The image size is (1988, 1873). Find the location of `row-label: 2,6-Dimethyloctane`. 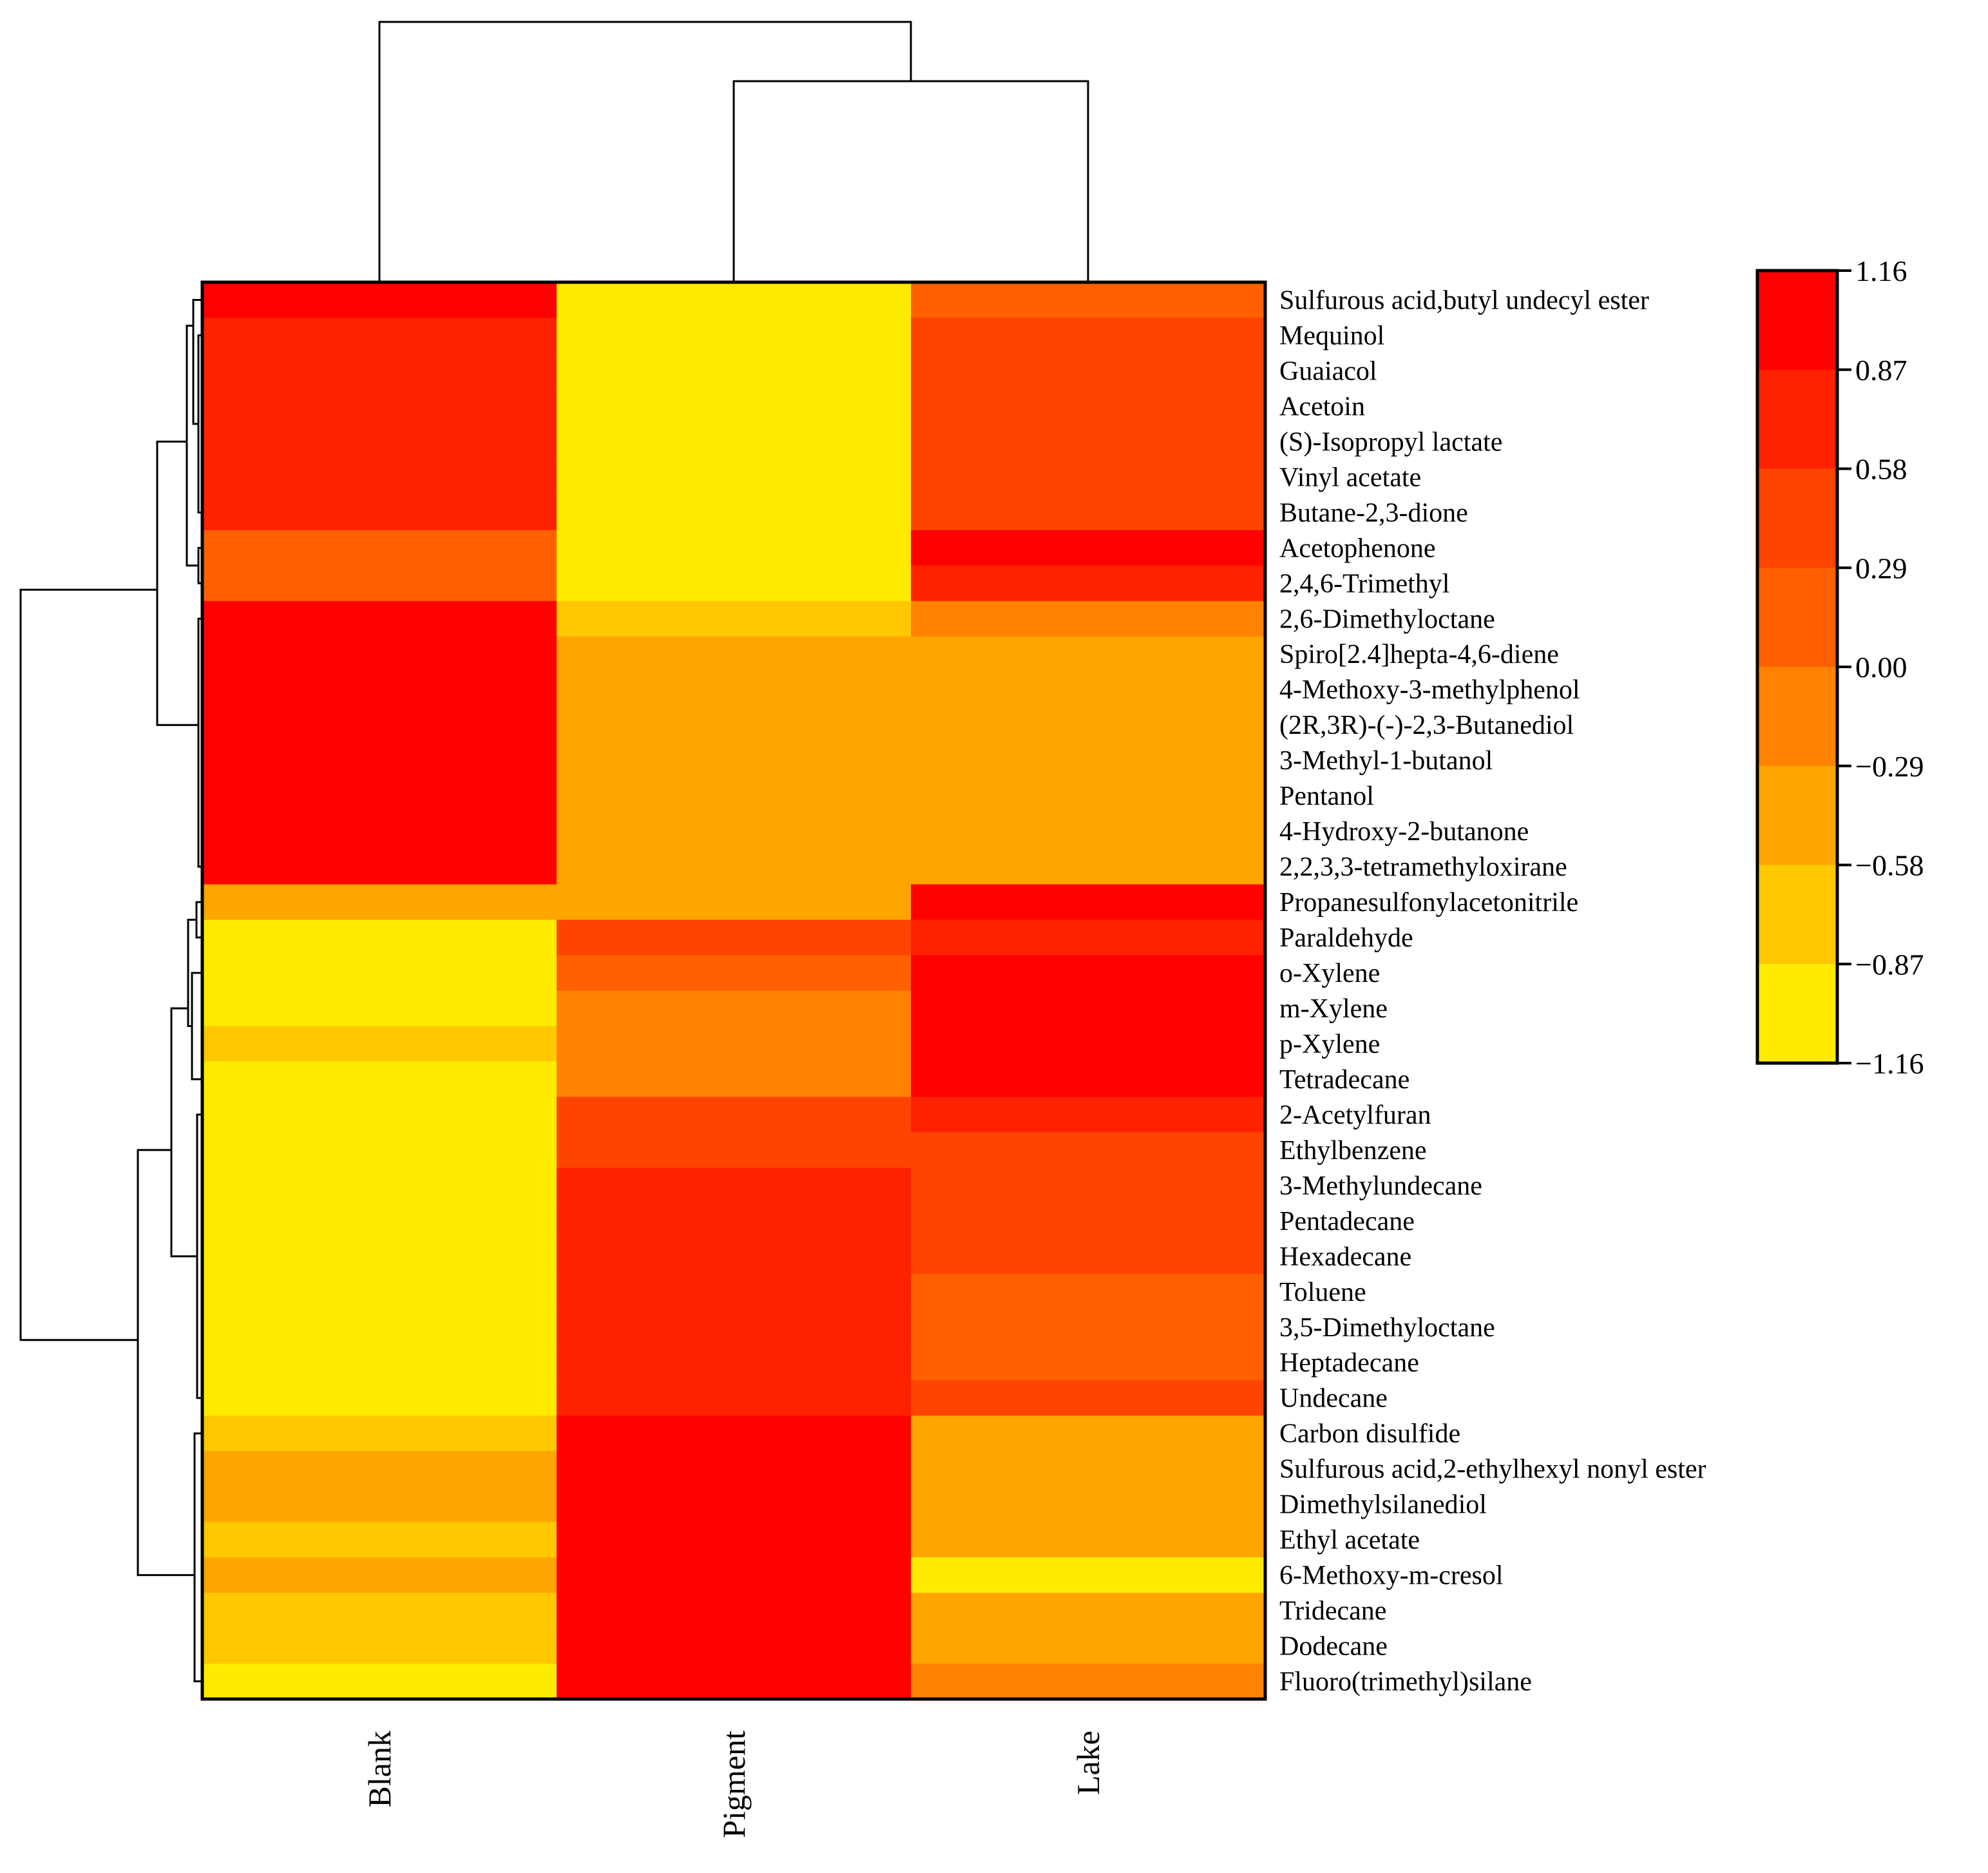

row-label: 2,6-Dimethyloctane is located at coordinates (1387, 619).